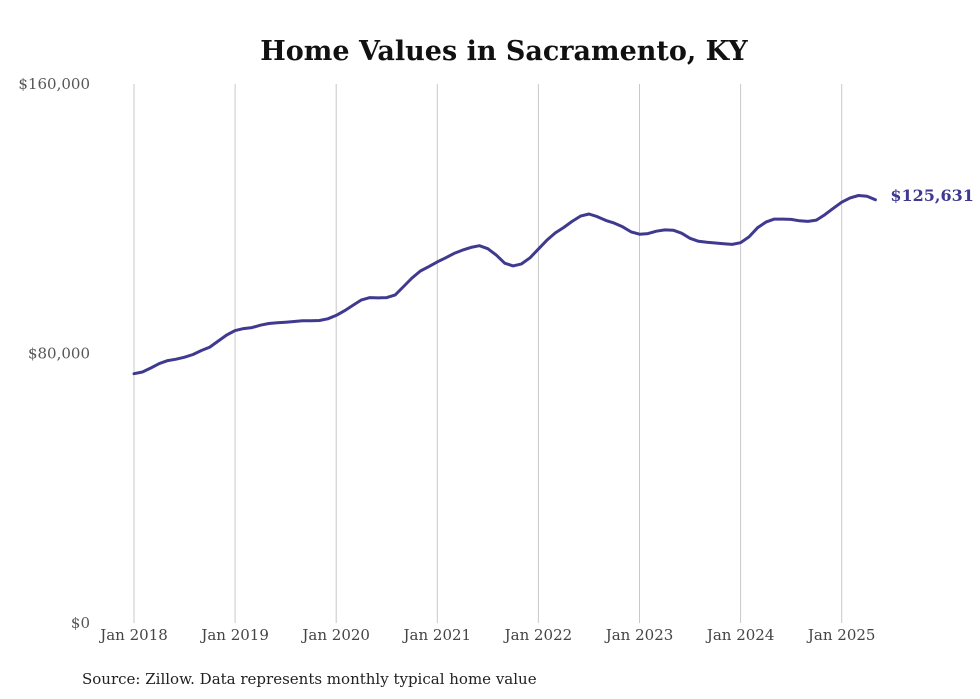 The image size is (980, 699). Describe the element at coordinates (740, 635) in the screenshot. I see `x-tick-label: Jan 2024` at that location.